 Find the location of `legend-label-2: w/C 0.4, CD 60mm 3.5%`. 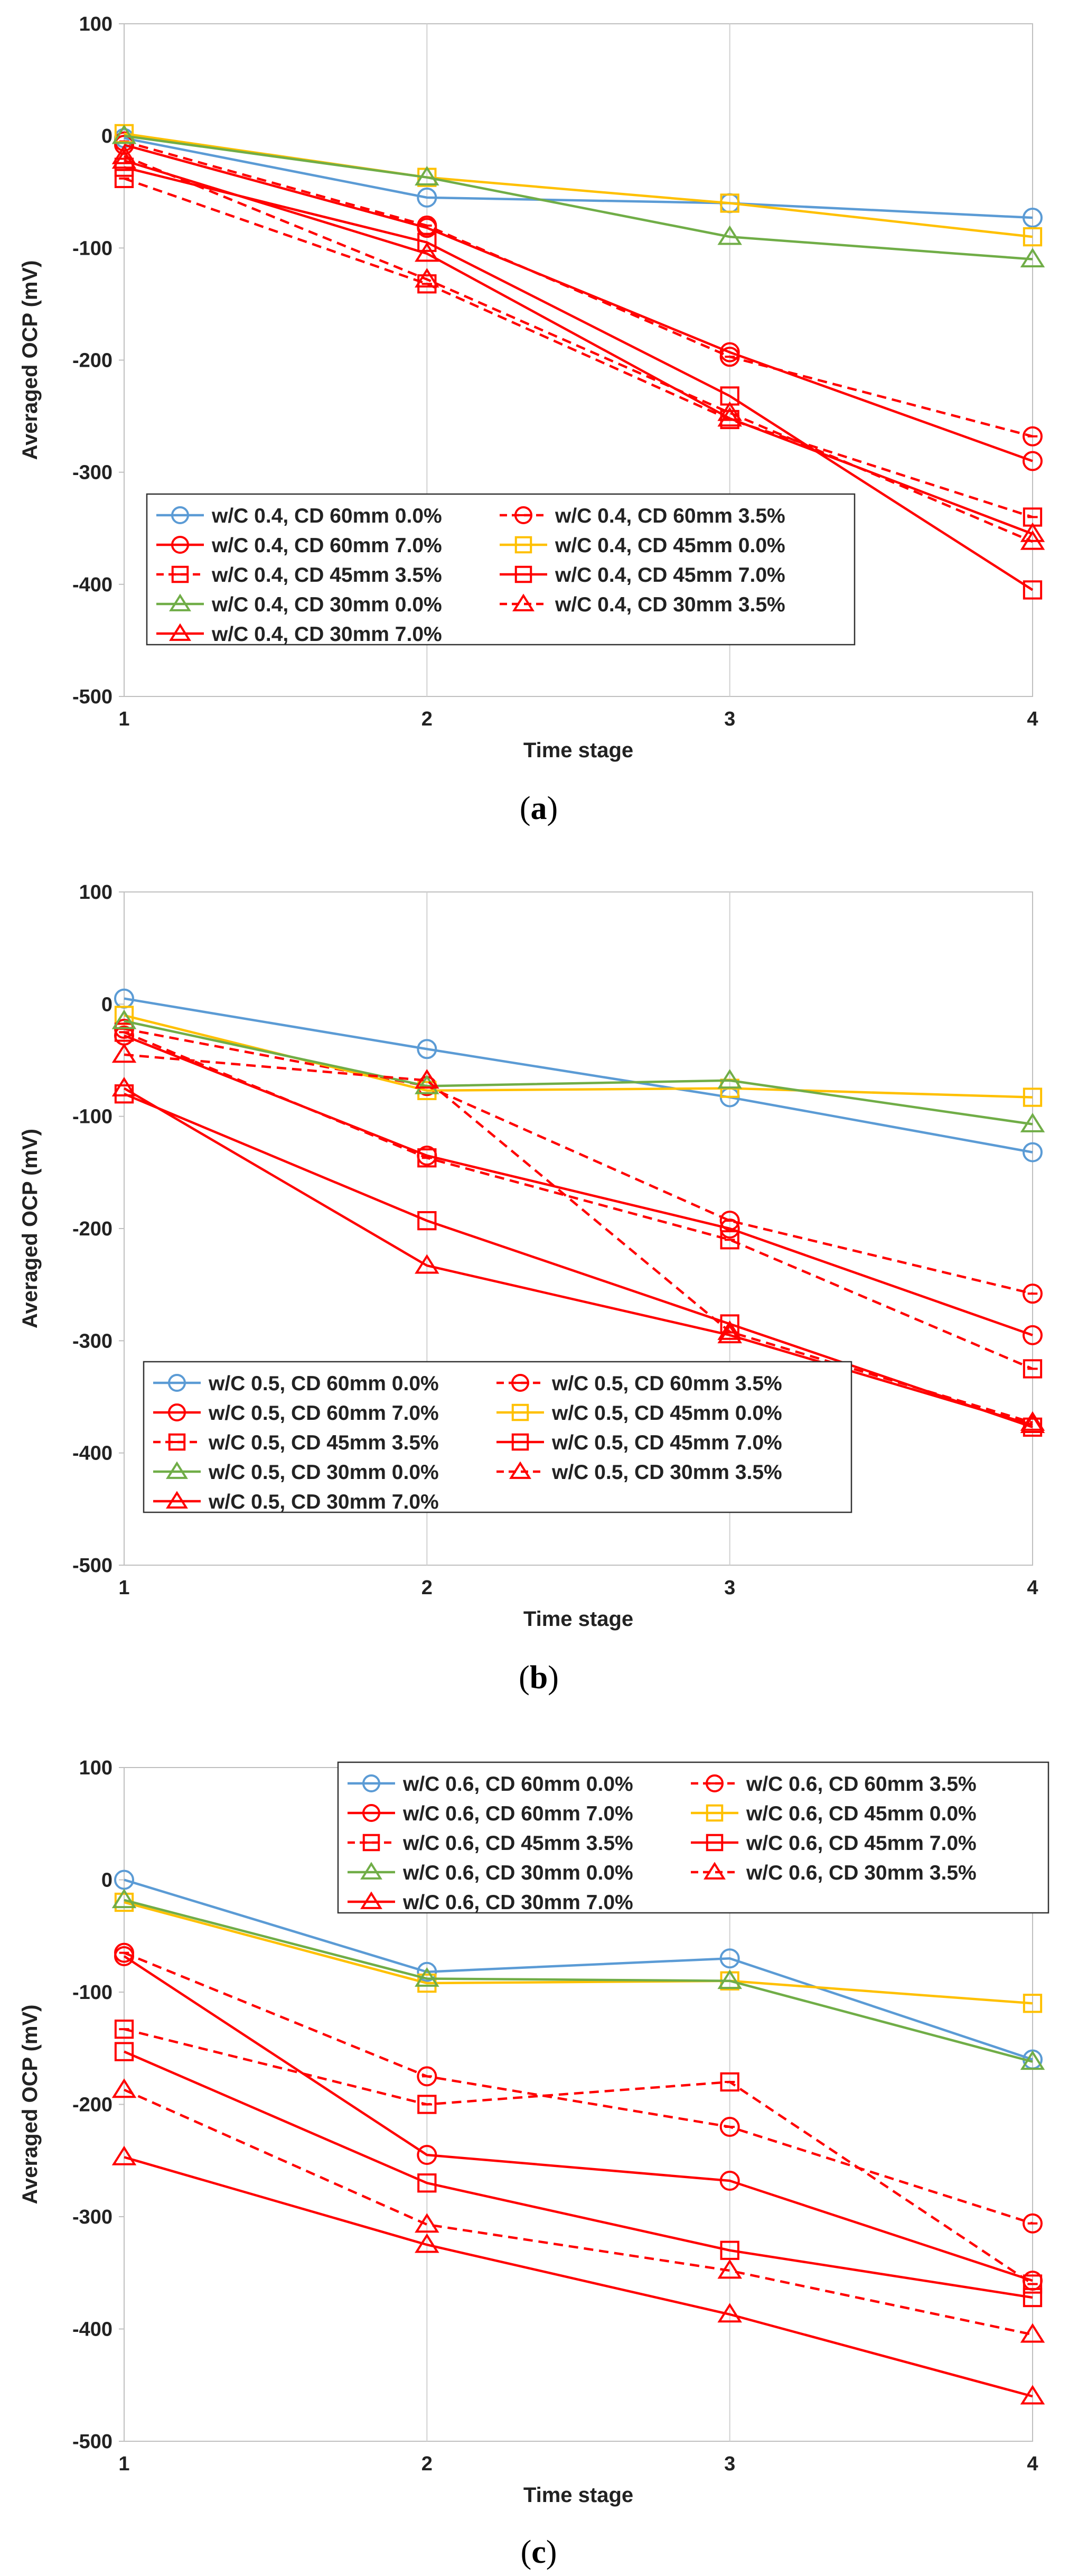

legend-label-2: w/C 0.4, CD 60mm 3.5% is located at coordinates (670, 516).